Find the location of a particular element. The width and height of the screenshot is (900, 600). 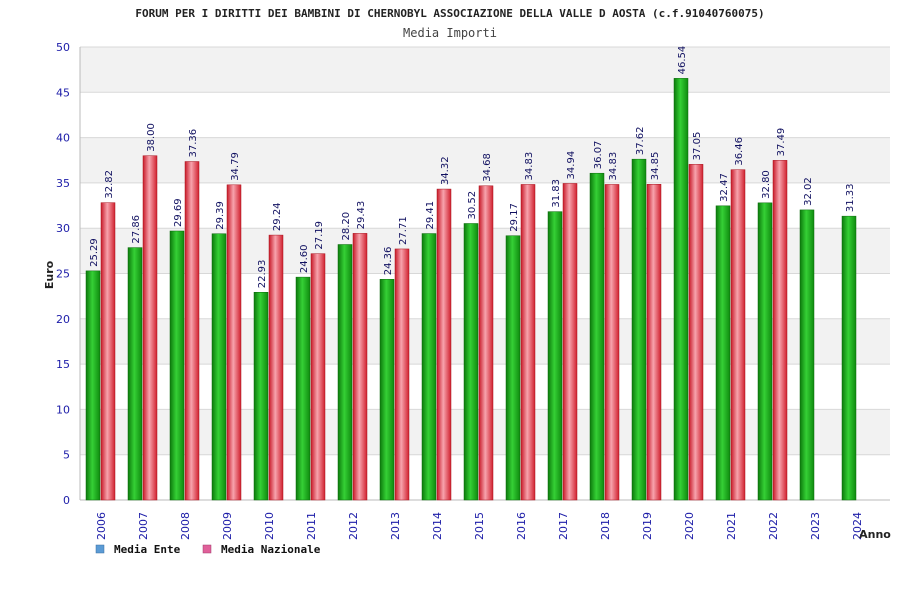

data-label-nazionale: 29.24 is located at coordinates (277, 216).